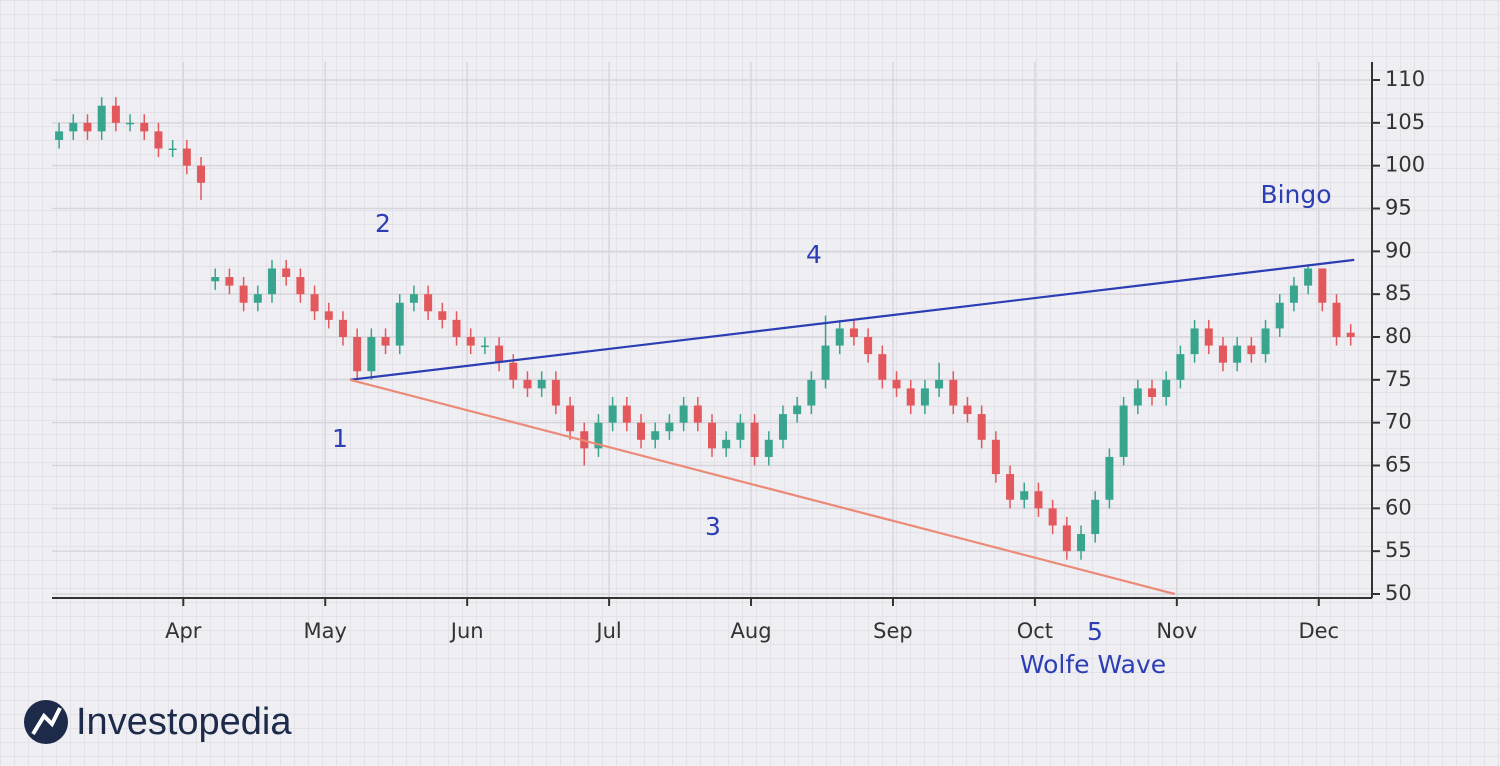  What do you see at coordinates (1295, 194) in the screenshot?
I see `annotation: Bingo` at bounding box center [1295, 194].